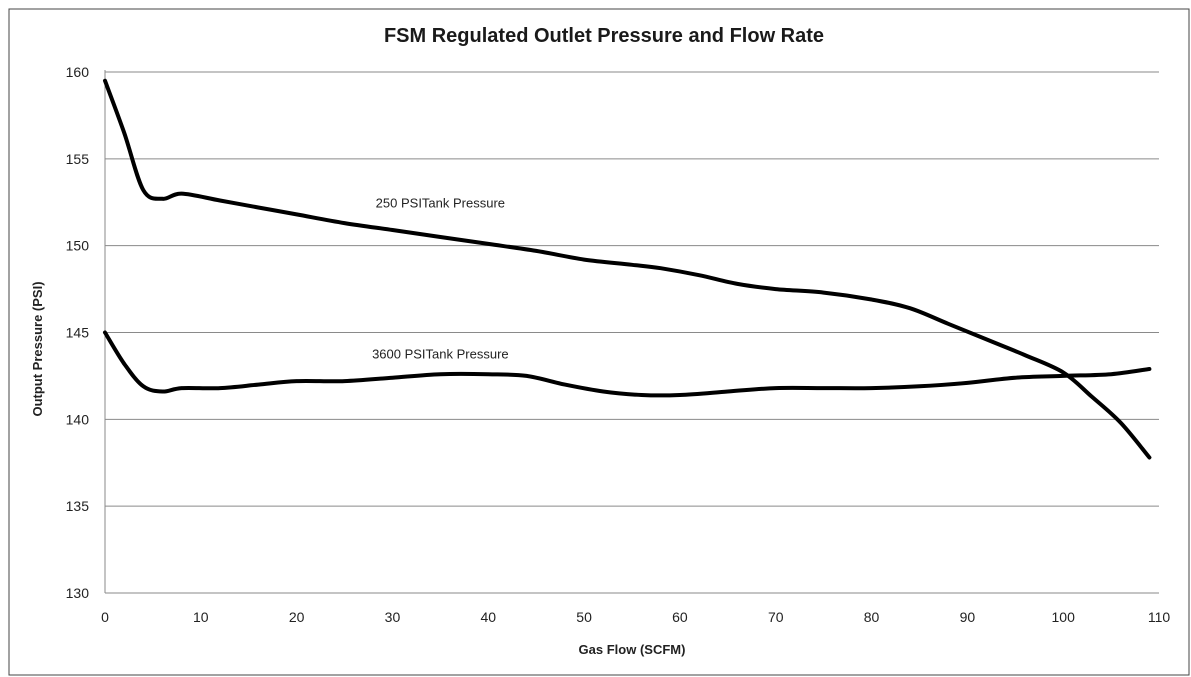  Describe the element at coordinates (632, 649) in the screenshot. I see `x-axis-title: Gas Flow (SCFM)` at that location.